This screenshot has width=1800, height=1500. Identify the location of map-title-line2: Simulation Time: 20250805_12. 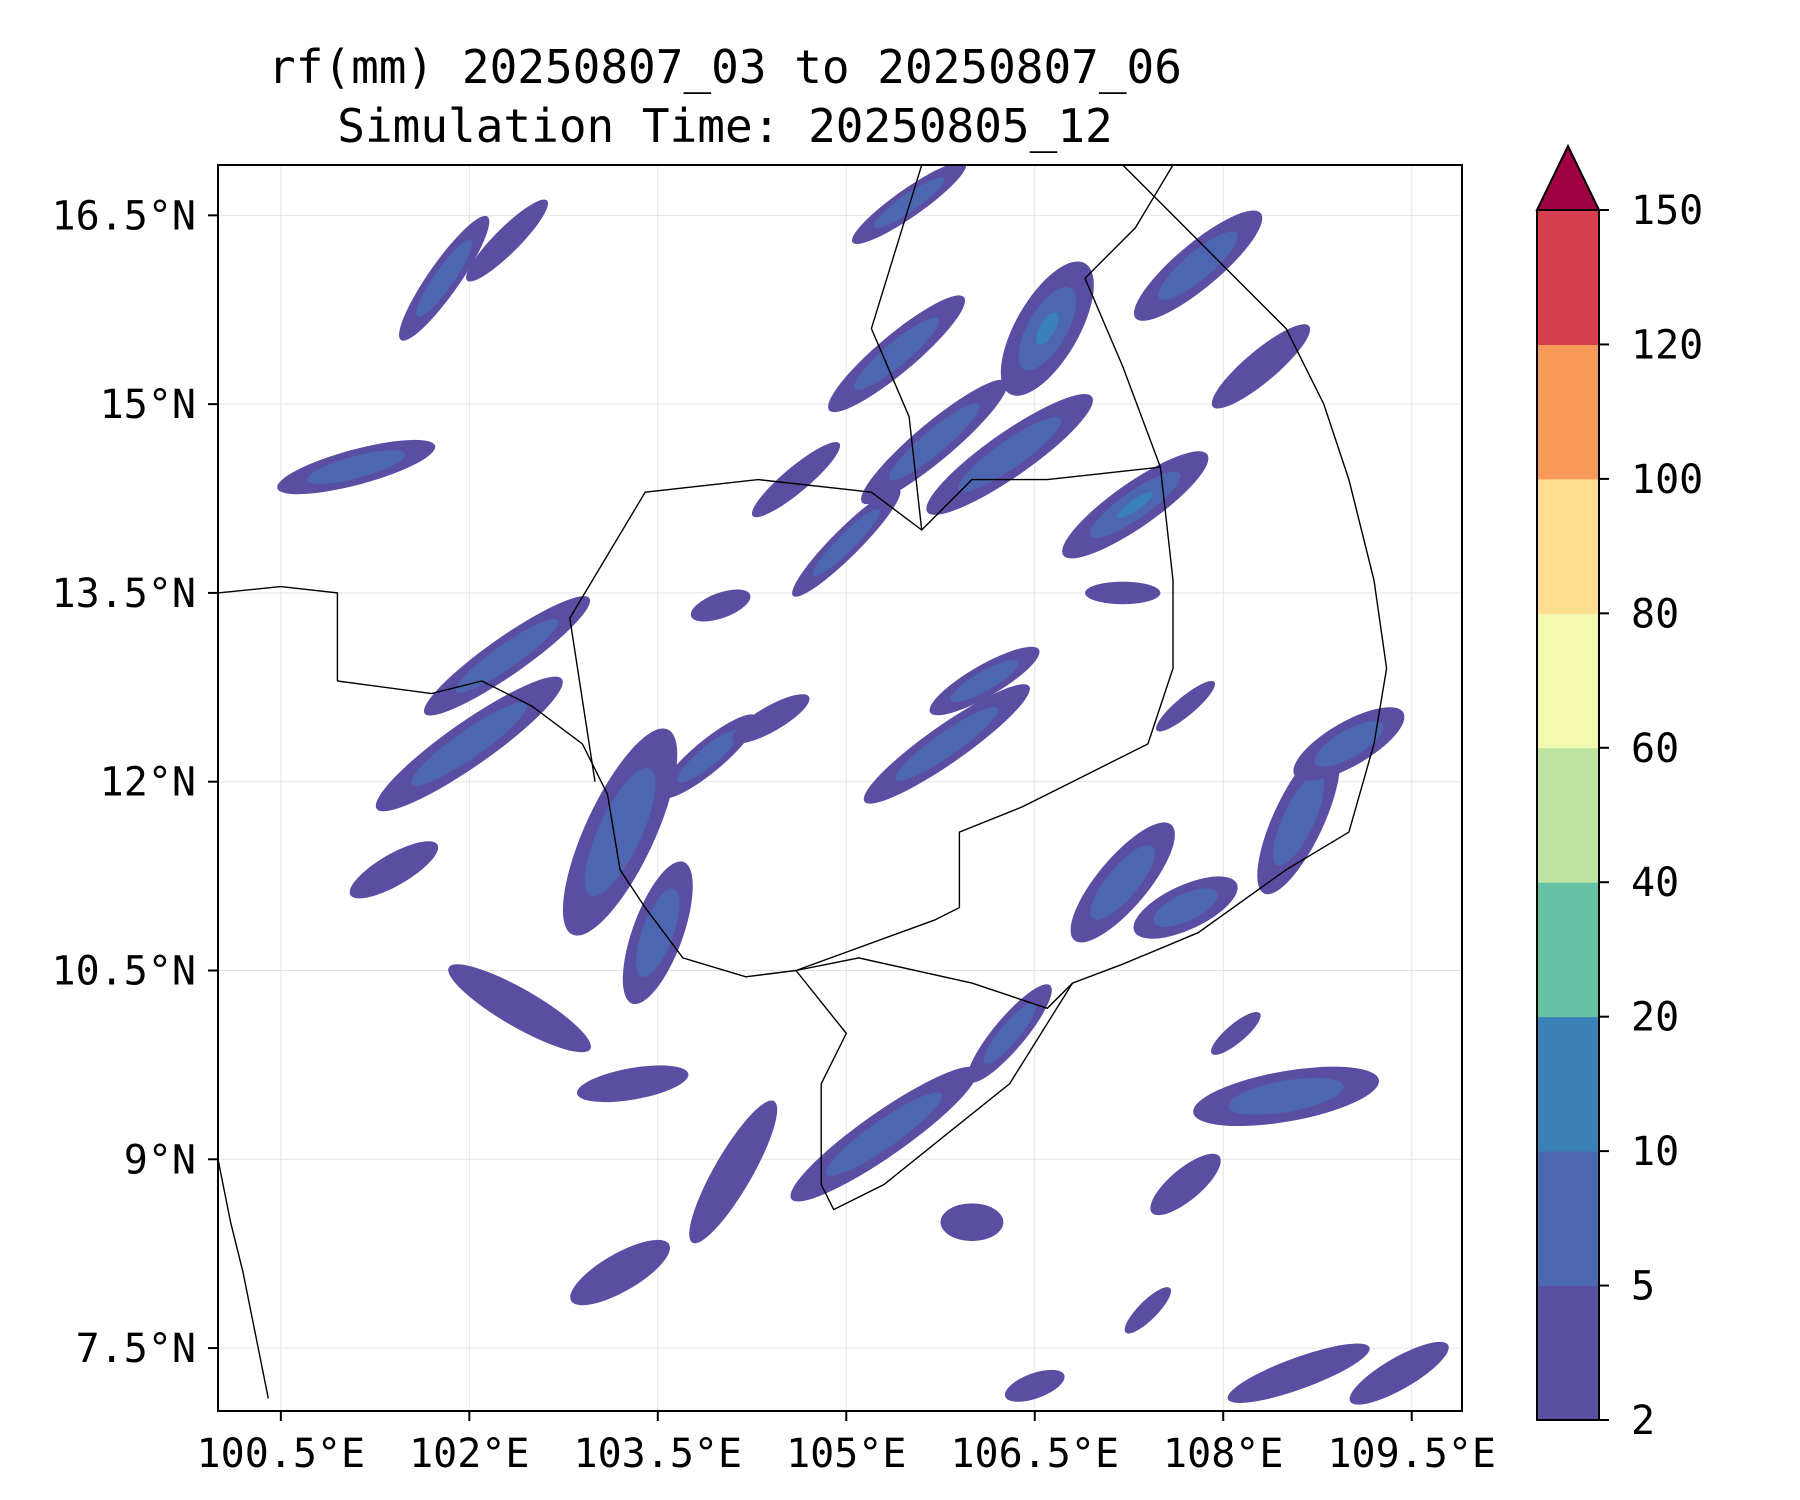
(725, 126).